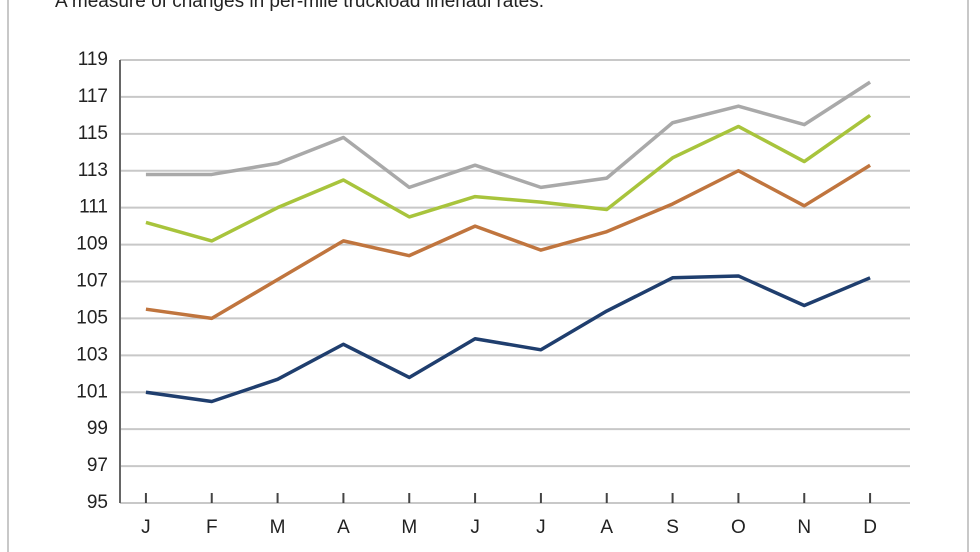  What do you see at coordinates (92, 281) in the screenshot?
I see `y-tick-label: 107` at bounding box center [92, 281].